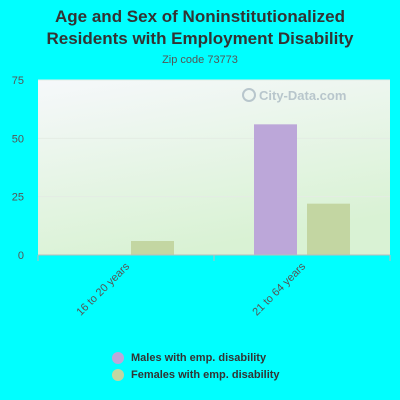  I want to click on x-axis: 16 to 20 years 21 to 64 years, so click(214, 286).